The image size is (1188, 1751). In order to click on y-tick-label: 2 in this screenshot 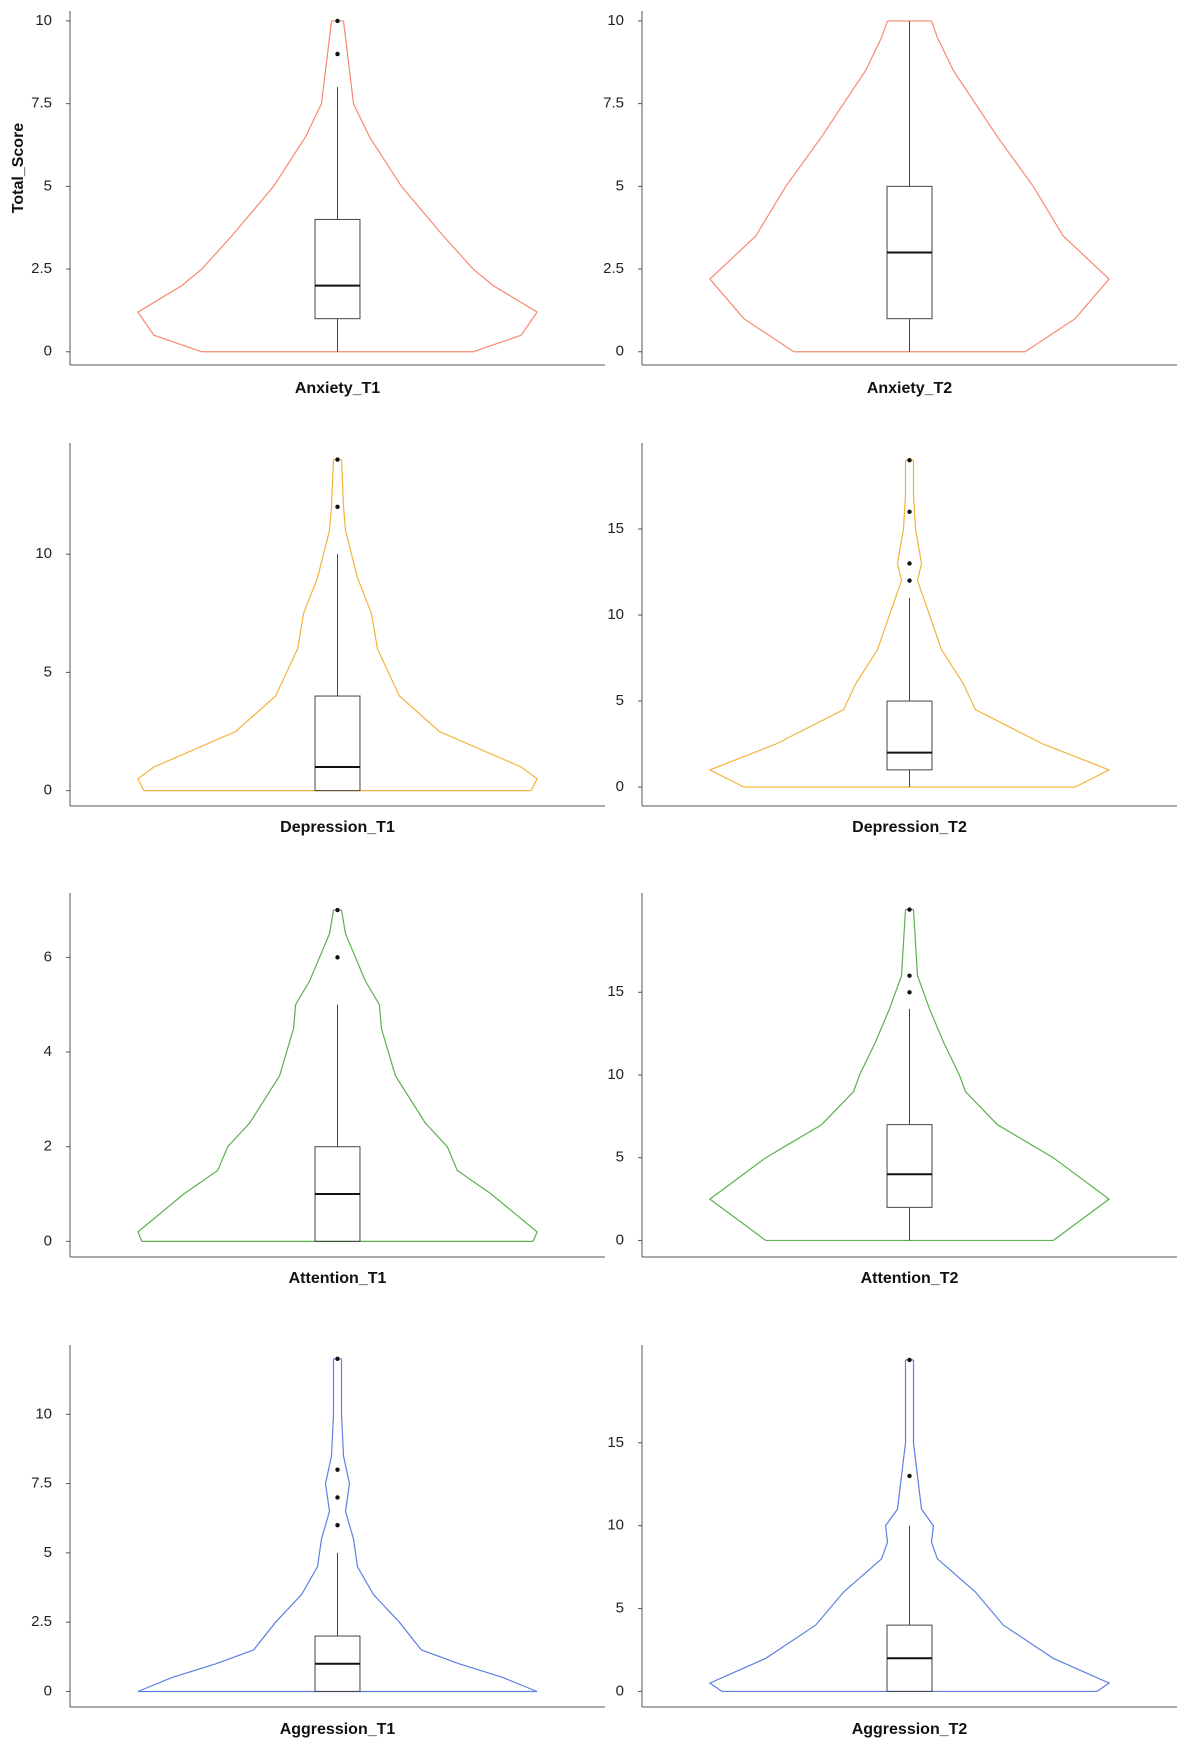, I will do `click(48, 1146)`.